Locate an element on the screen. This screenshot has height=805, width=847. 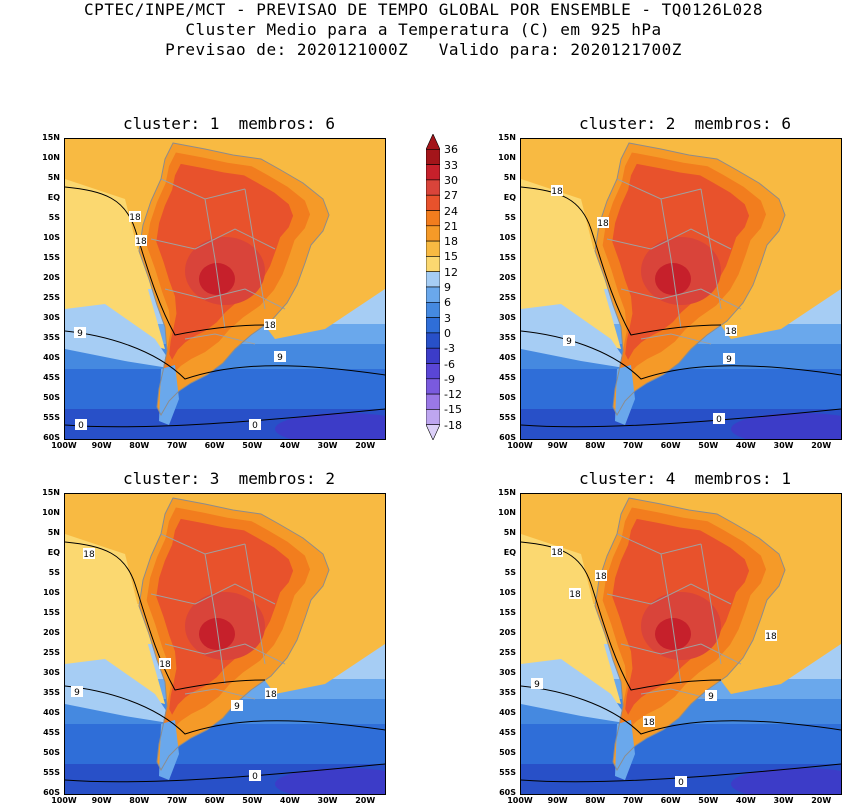
panel-title: cluster: 1 membros: 6 is located at coordinates (229, 123).